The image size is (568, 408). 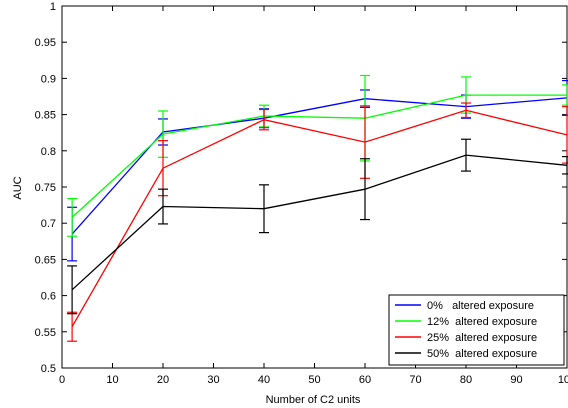 I want to click on x-tick-label: 40, so click(x=264, y=380).